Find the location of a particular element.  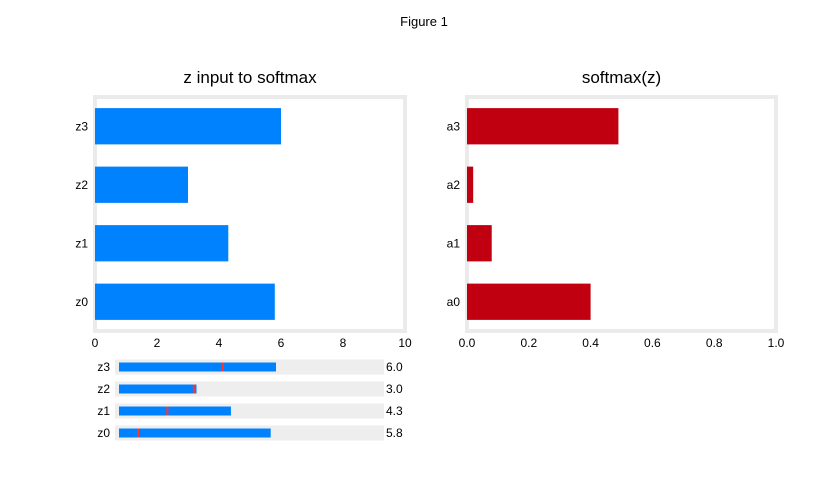

bar-z1 is located at coordinates (162, 243).